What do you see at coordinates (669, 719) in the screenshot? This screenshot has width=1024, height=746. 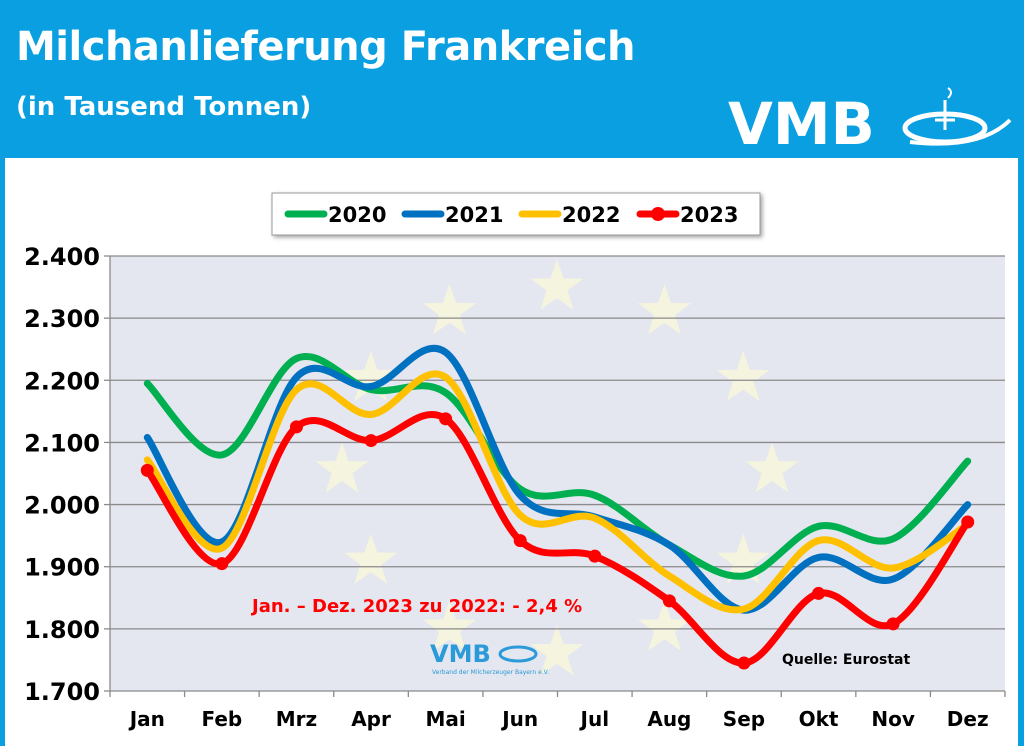 I see `x-tick-label: Aug` at bounding box center [669, 719].